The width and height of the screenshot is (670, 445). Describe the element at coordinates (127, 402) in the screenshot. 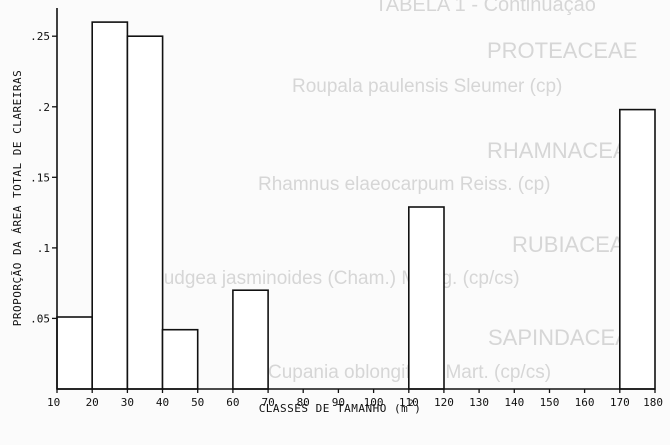

I see `x-tick-label: 30` at that location.